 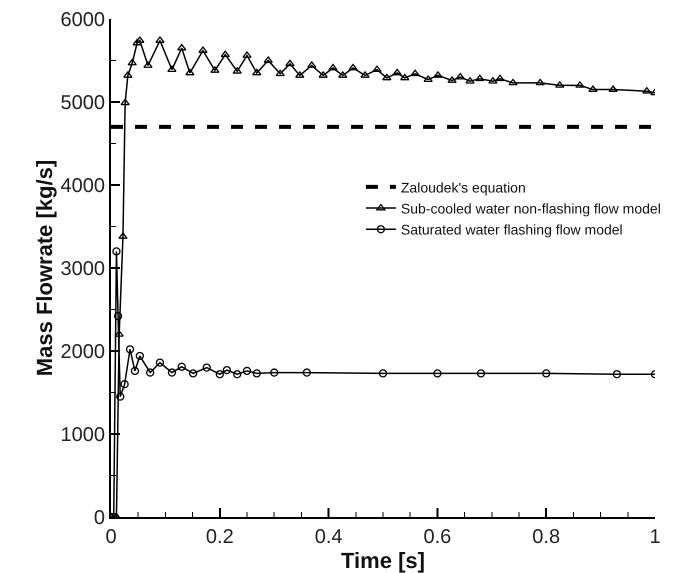 What do you see at coordinates (44, 268) in the screenshot?
I see `y-axis-title: Mass Flowrate [kg/s]` at bounding box center [44, 268].